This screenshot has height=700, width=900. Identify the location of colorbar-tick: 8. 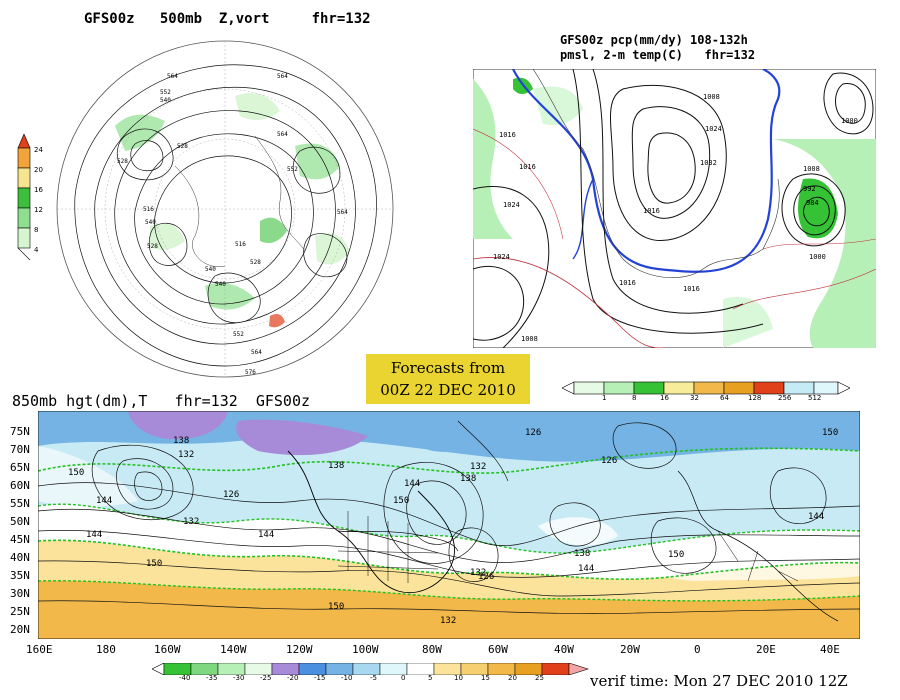
(634, 398).